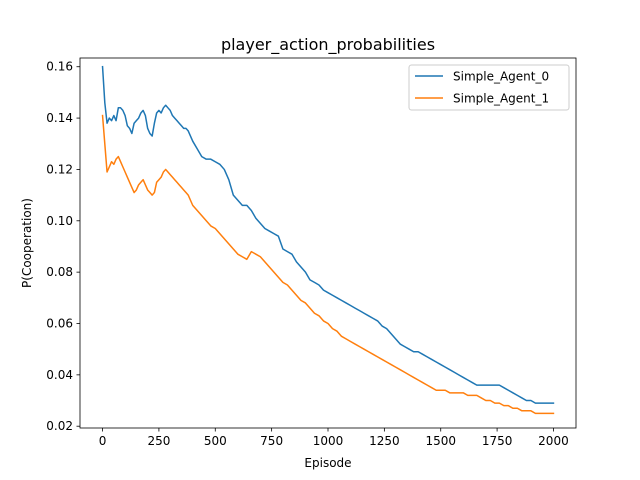 This screenshot has height=480, width=640. What do you see at coordinates (59, 221) in the screenshot?
I see `y-tick-label-4: 0.10` at bounding box center [59, 221].